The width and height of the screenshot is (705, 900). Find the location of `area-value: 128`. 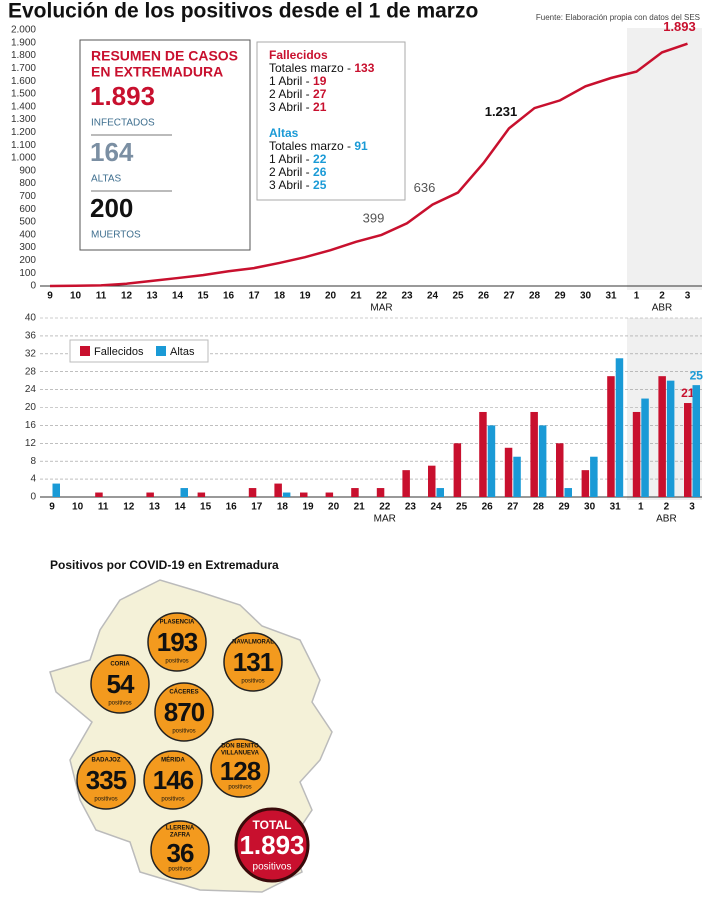

area-value: 128 is located at coordinates (240, 771).